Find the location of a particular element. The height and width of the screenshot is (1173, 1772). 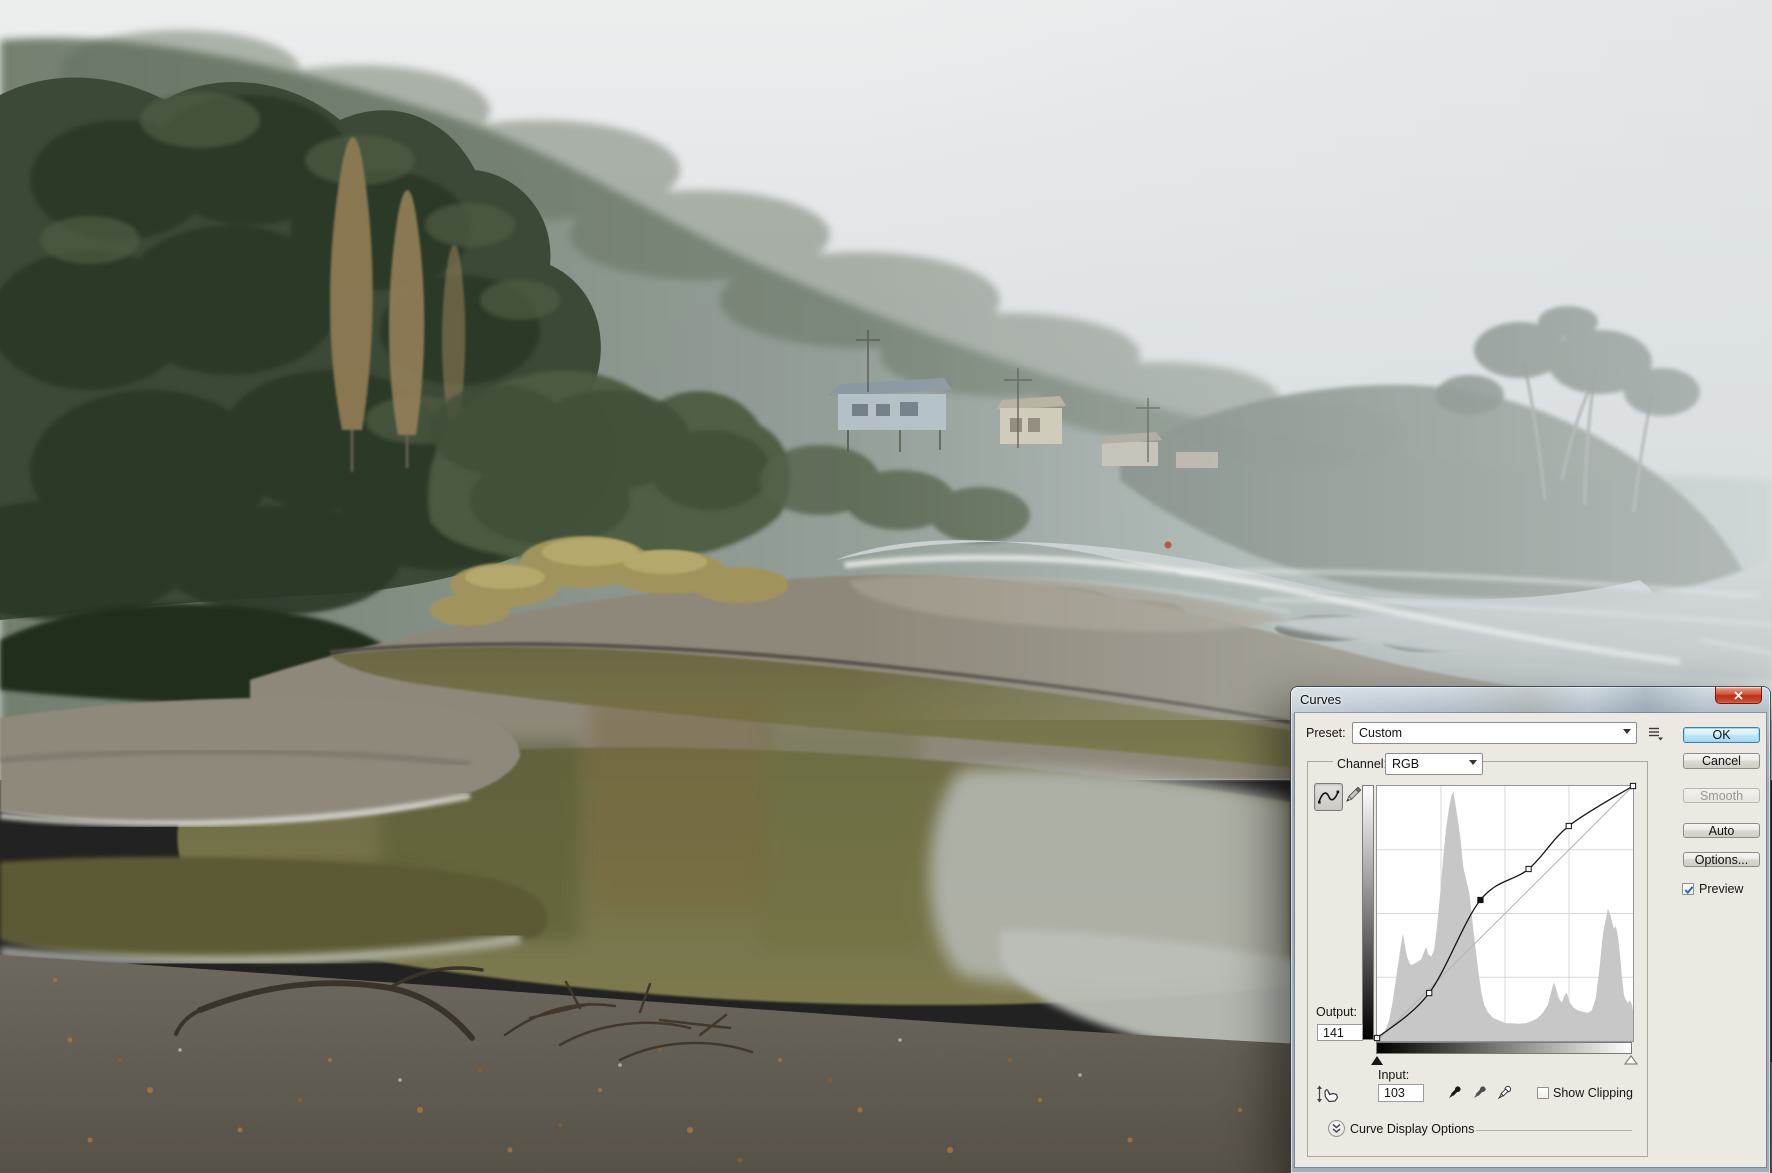

shadow-input-slider is located at coordinates (1377, 1060).